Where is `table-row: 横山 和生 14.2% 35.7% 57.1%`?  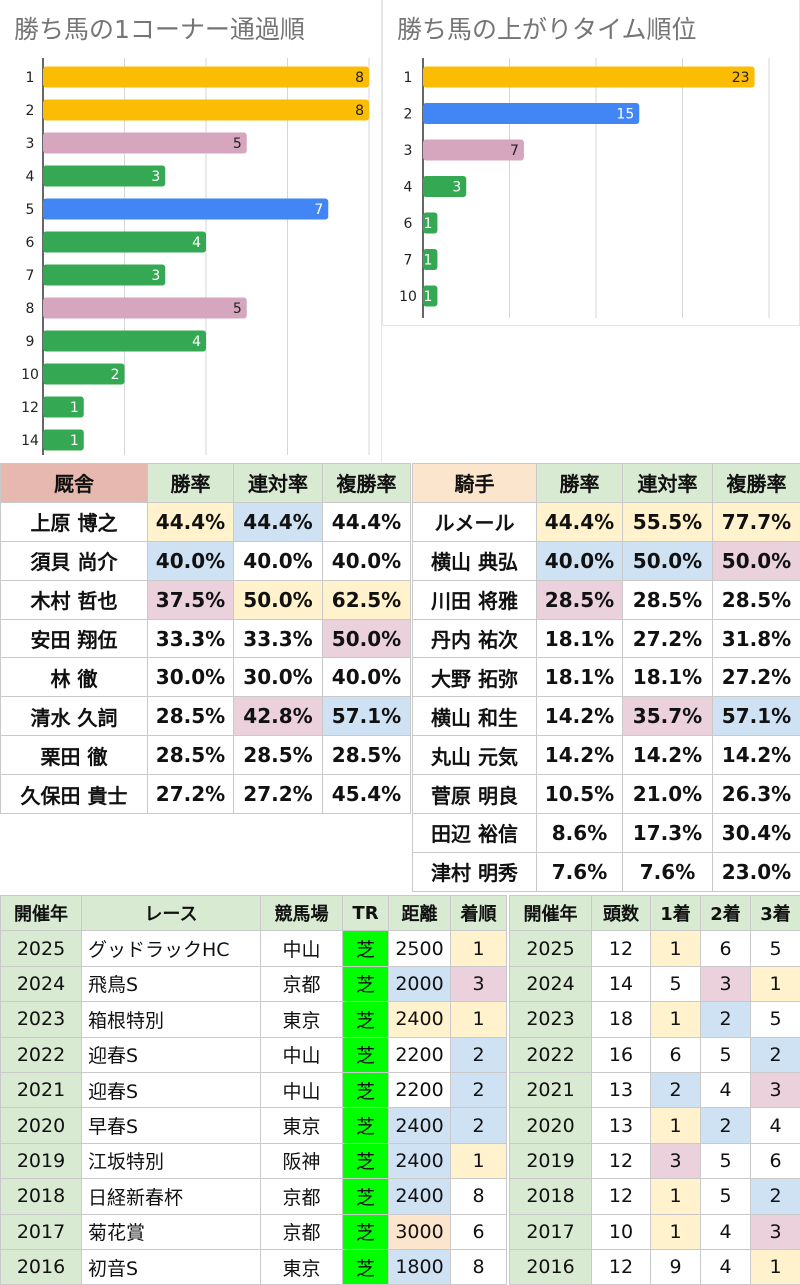
table-row: 横山 和生 14.2% 35.7% 57.1% is located at coordinates (606, 716).